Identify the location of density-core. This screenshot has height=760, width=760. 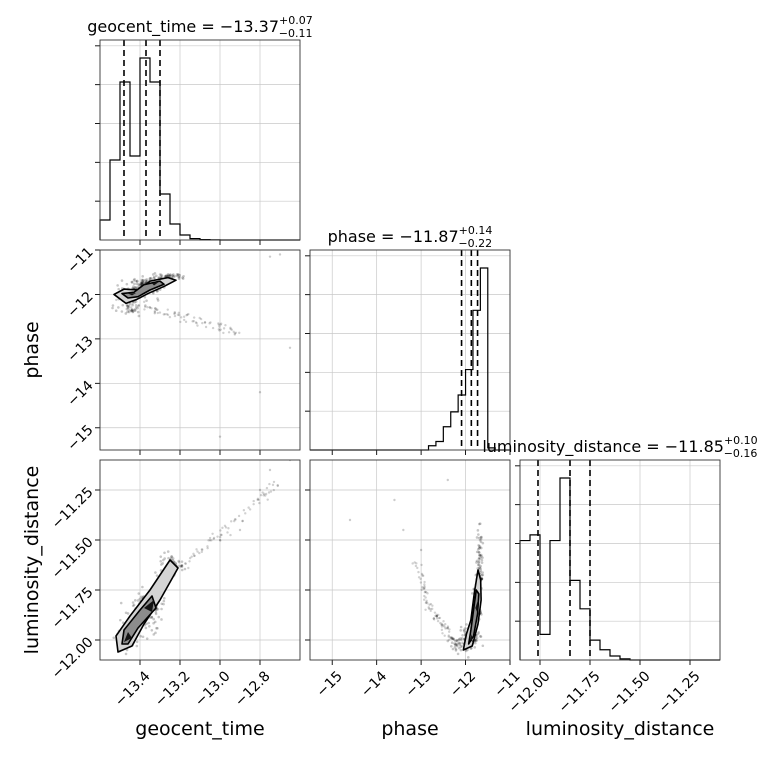
(471, 638).